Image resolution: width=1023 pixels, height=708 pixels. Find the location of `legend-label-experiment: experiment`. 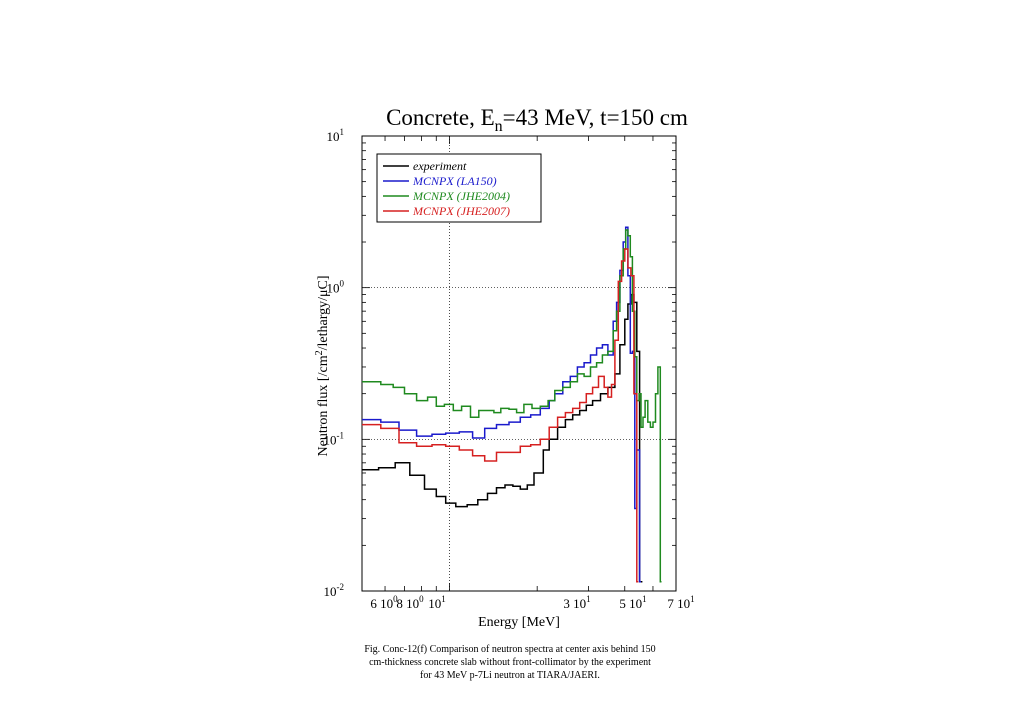

legend-label-experiment: experiment is located at coordinates (440, 166).